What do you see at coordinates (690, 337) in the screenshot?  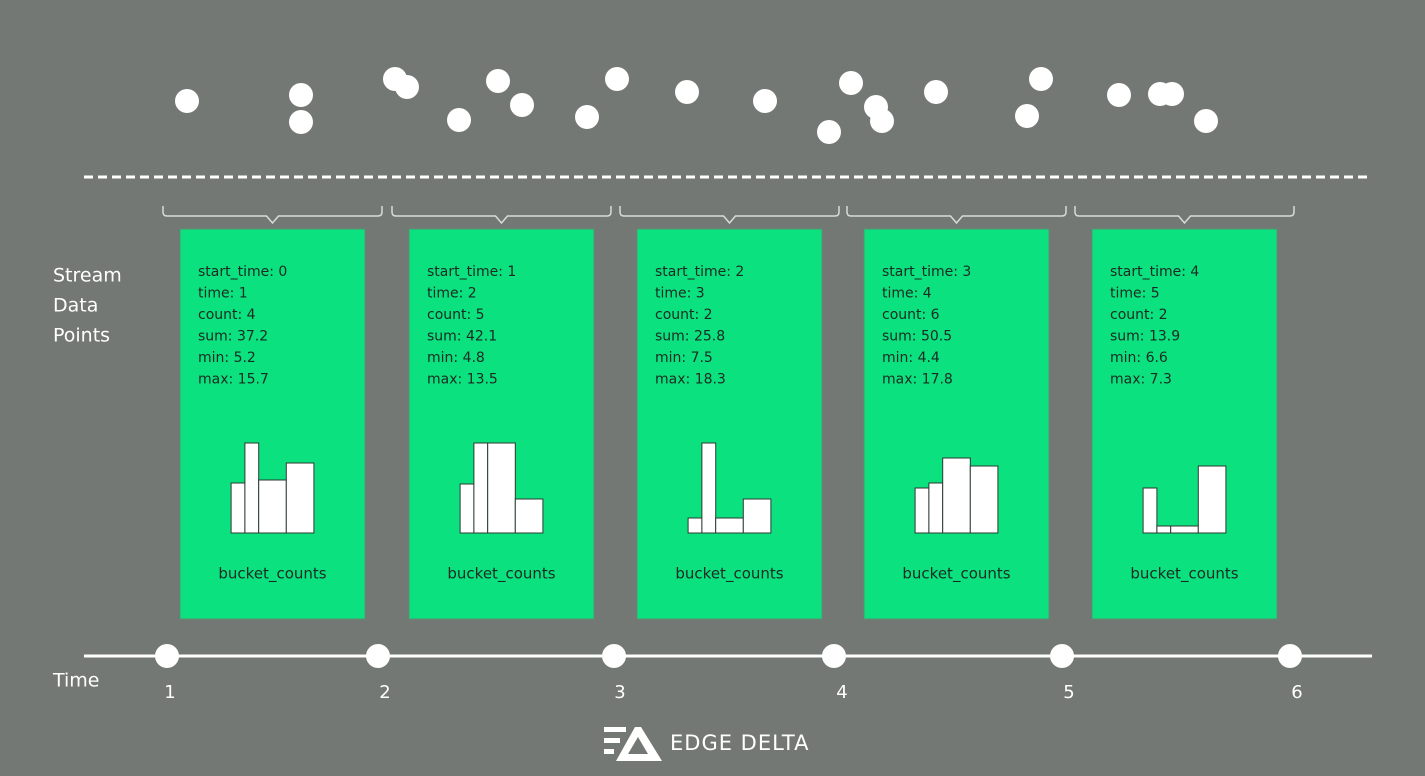 I see `card-field: sum: 25.8` at bounding box center [690, 337].